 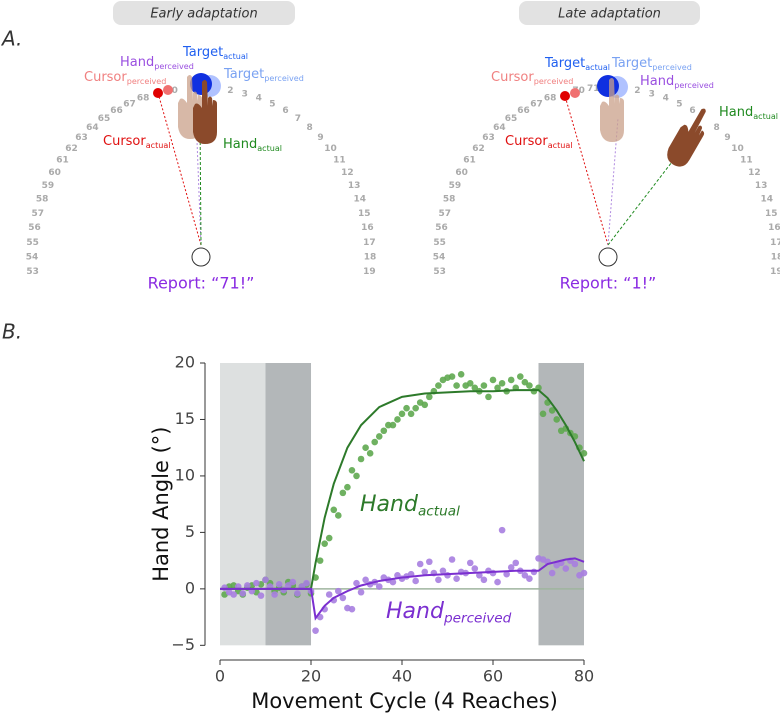 I want to click on y-tick-label: 5, so click(x=190, y=531).